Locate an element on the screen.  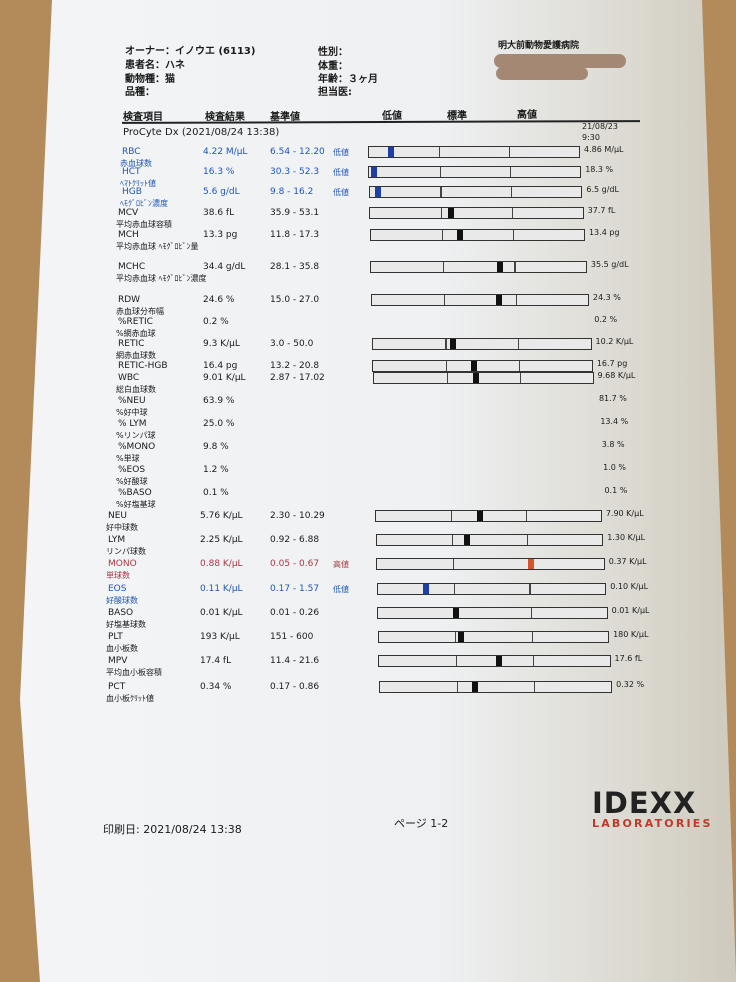
test-name: MCV is located at coordinates (128, 213).